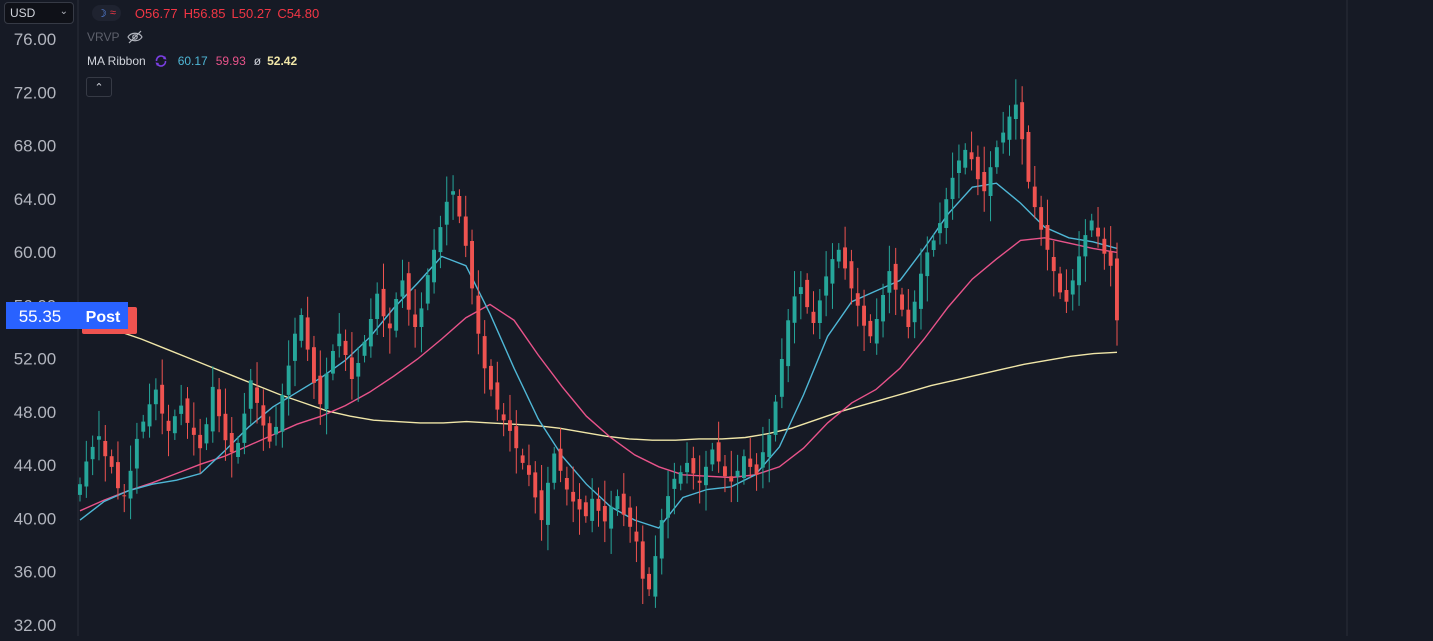  I want to click on vrvp-label: VRVP, so click(103, 37).